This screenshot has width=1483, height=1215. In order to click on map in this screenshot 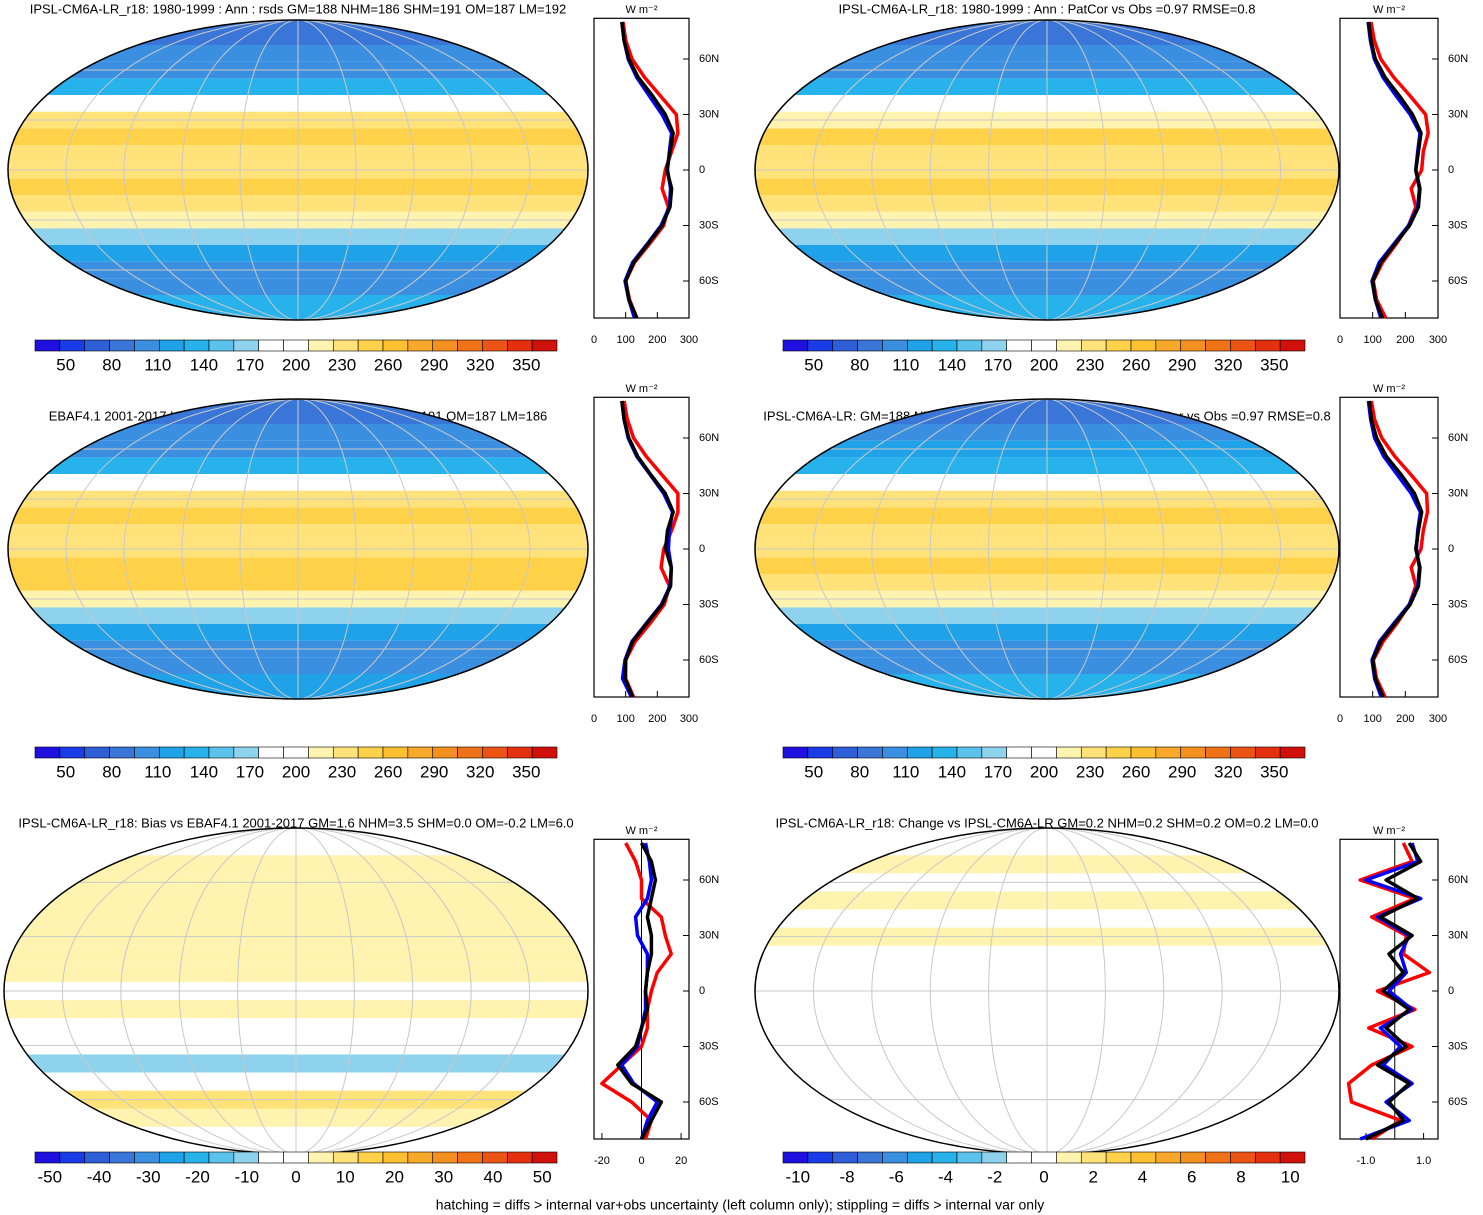, I will do `click(298, 549)`.